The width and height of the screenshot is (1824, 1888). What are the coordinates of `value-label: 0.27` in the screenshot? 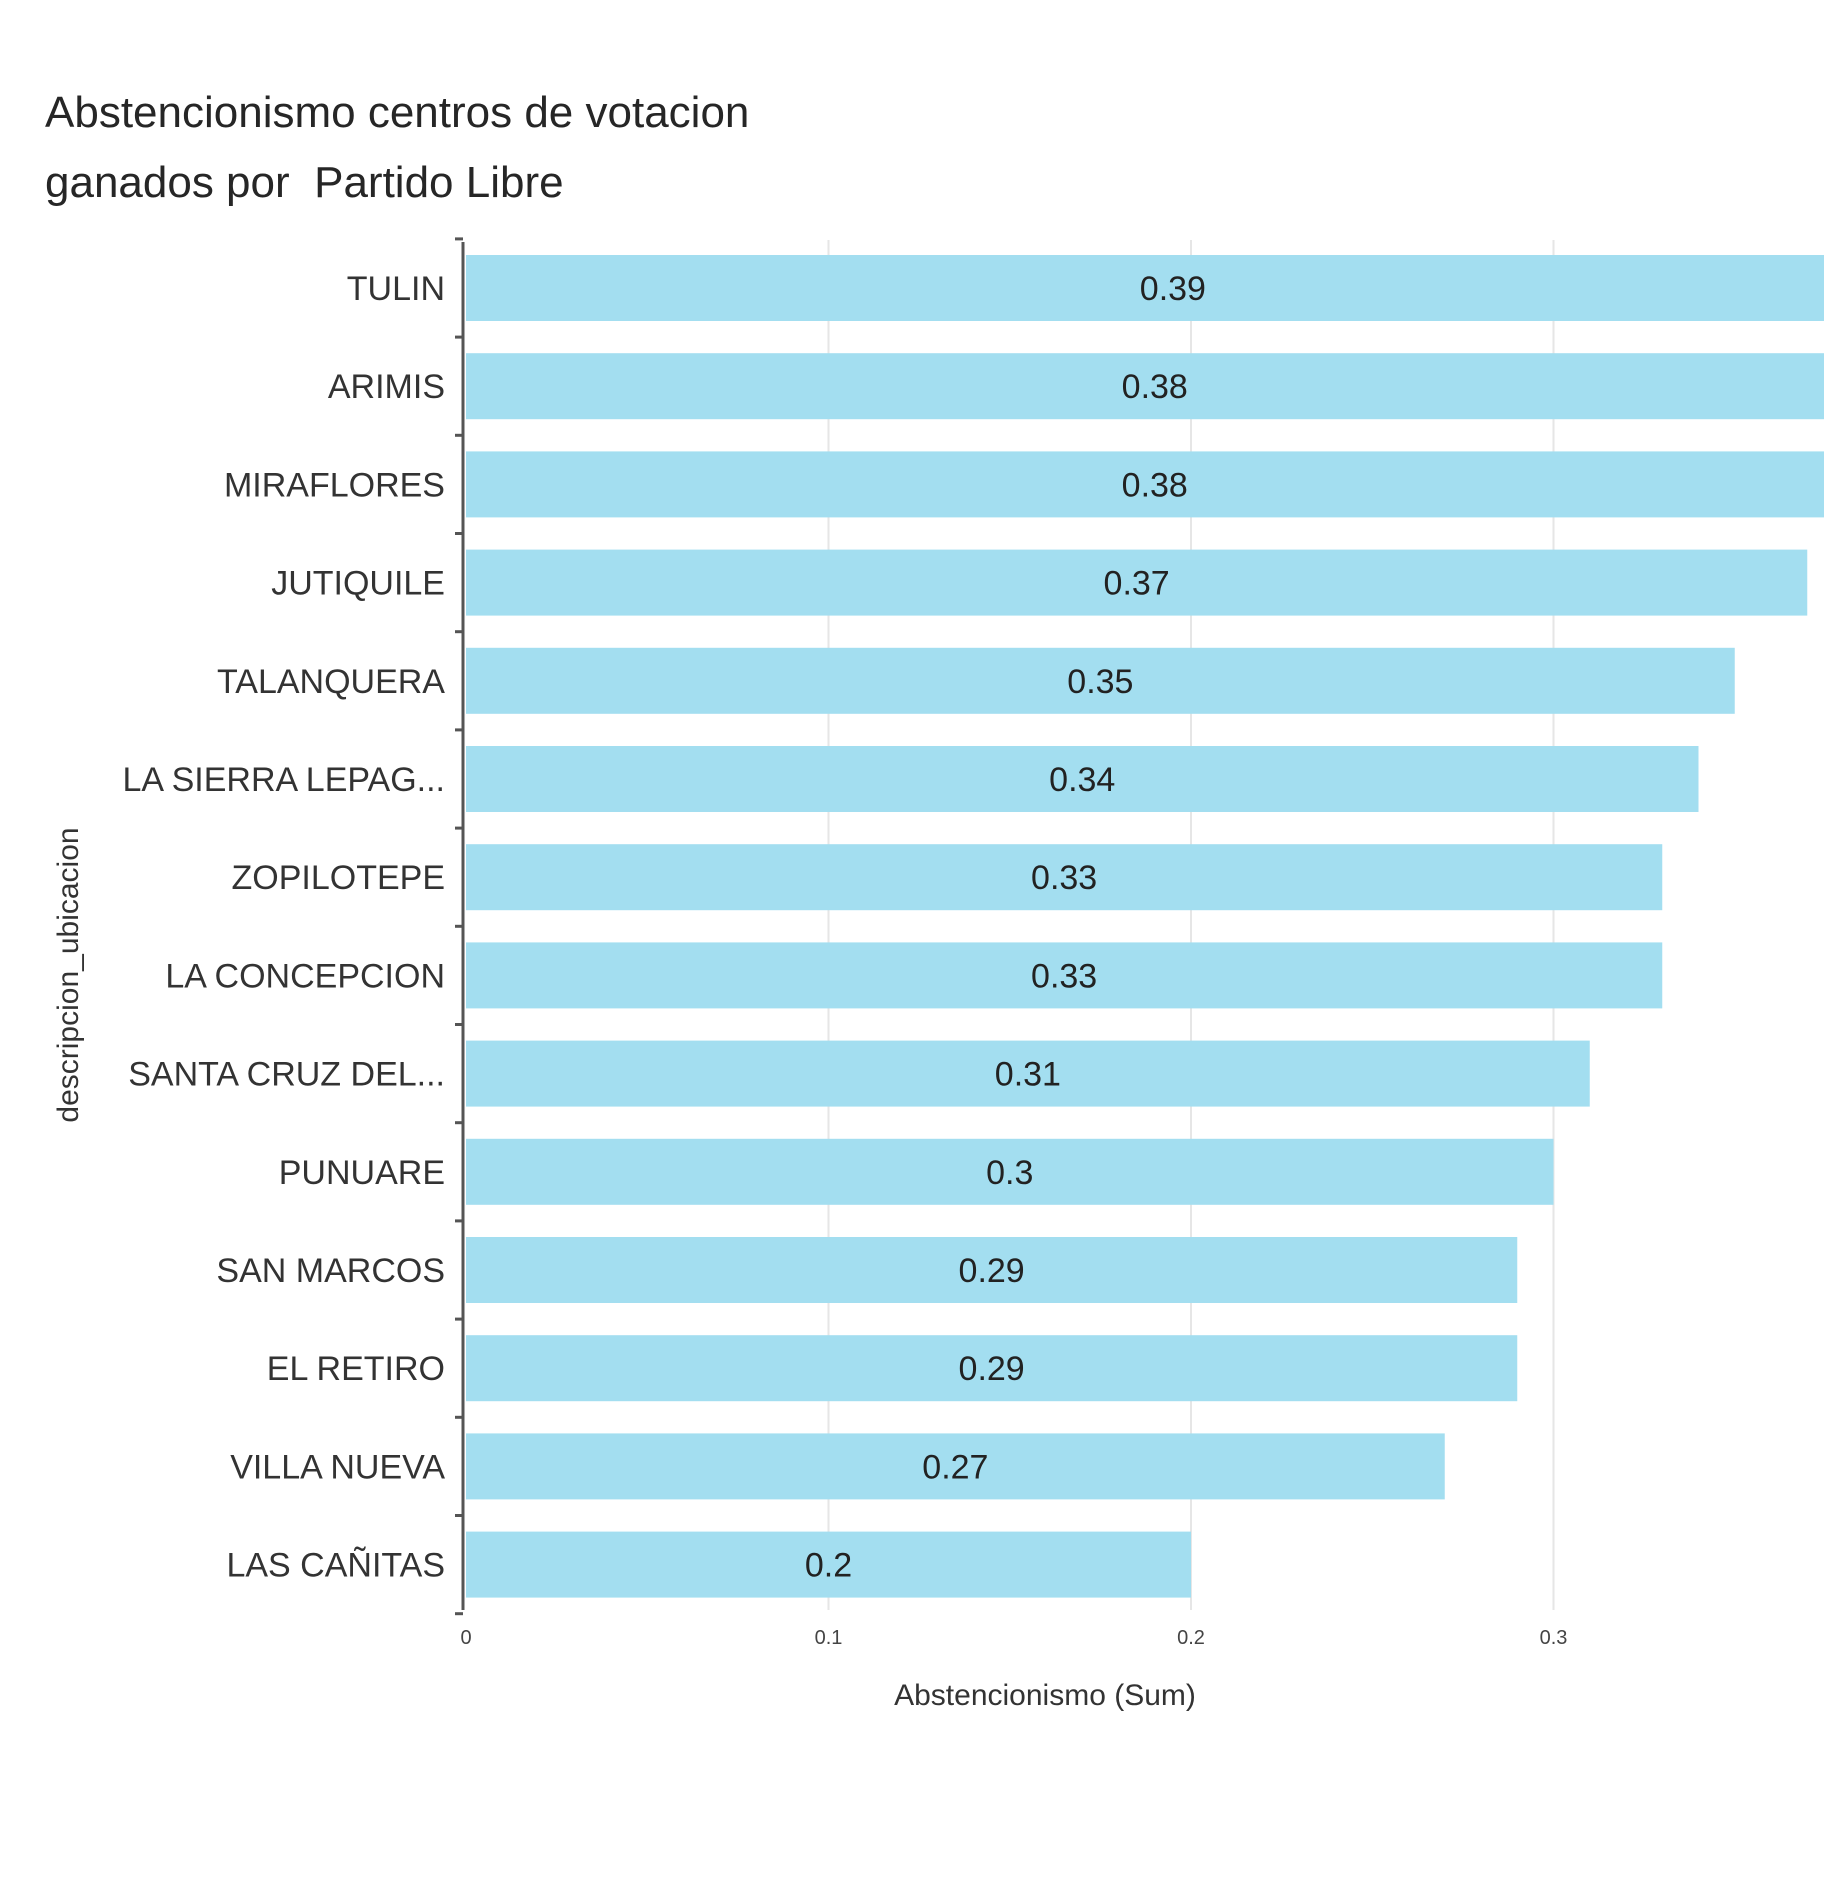 It's located at (955, 1467).